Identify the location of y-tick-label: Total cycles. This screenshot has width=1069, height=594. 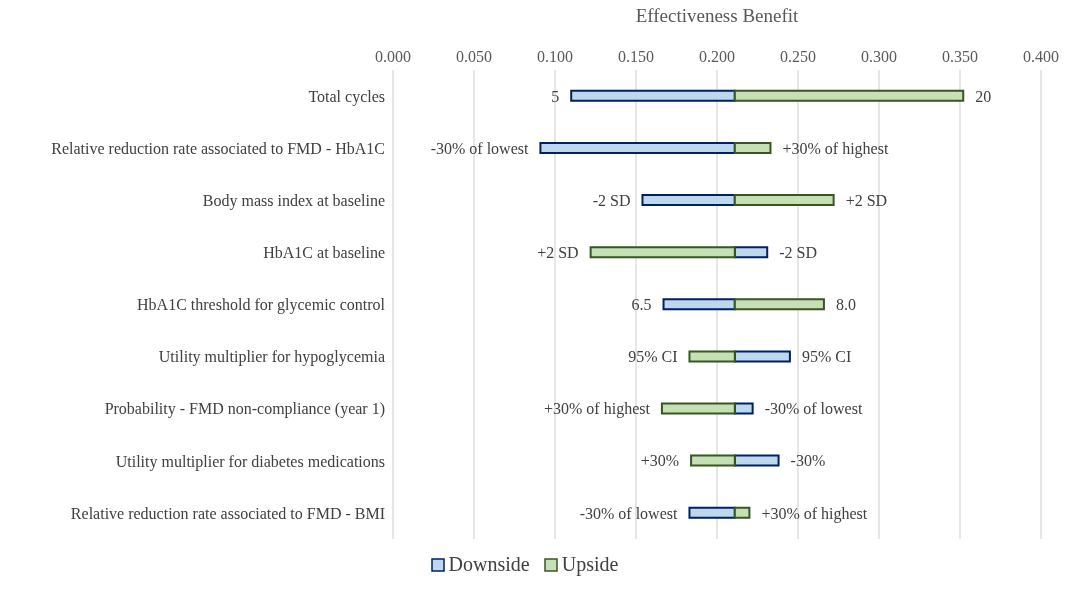
(346, 96).